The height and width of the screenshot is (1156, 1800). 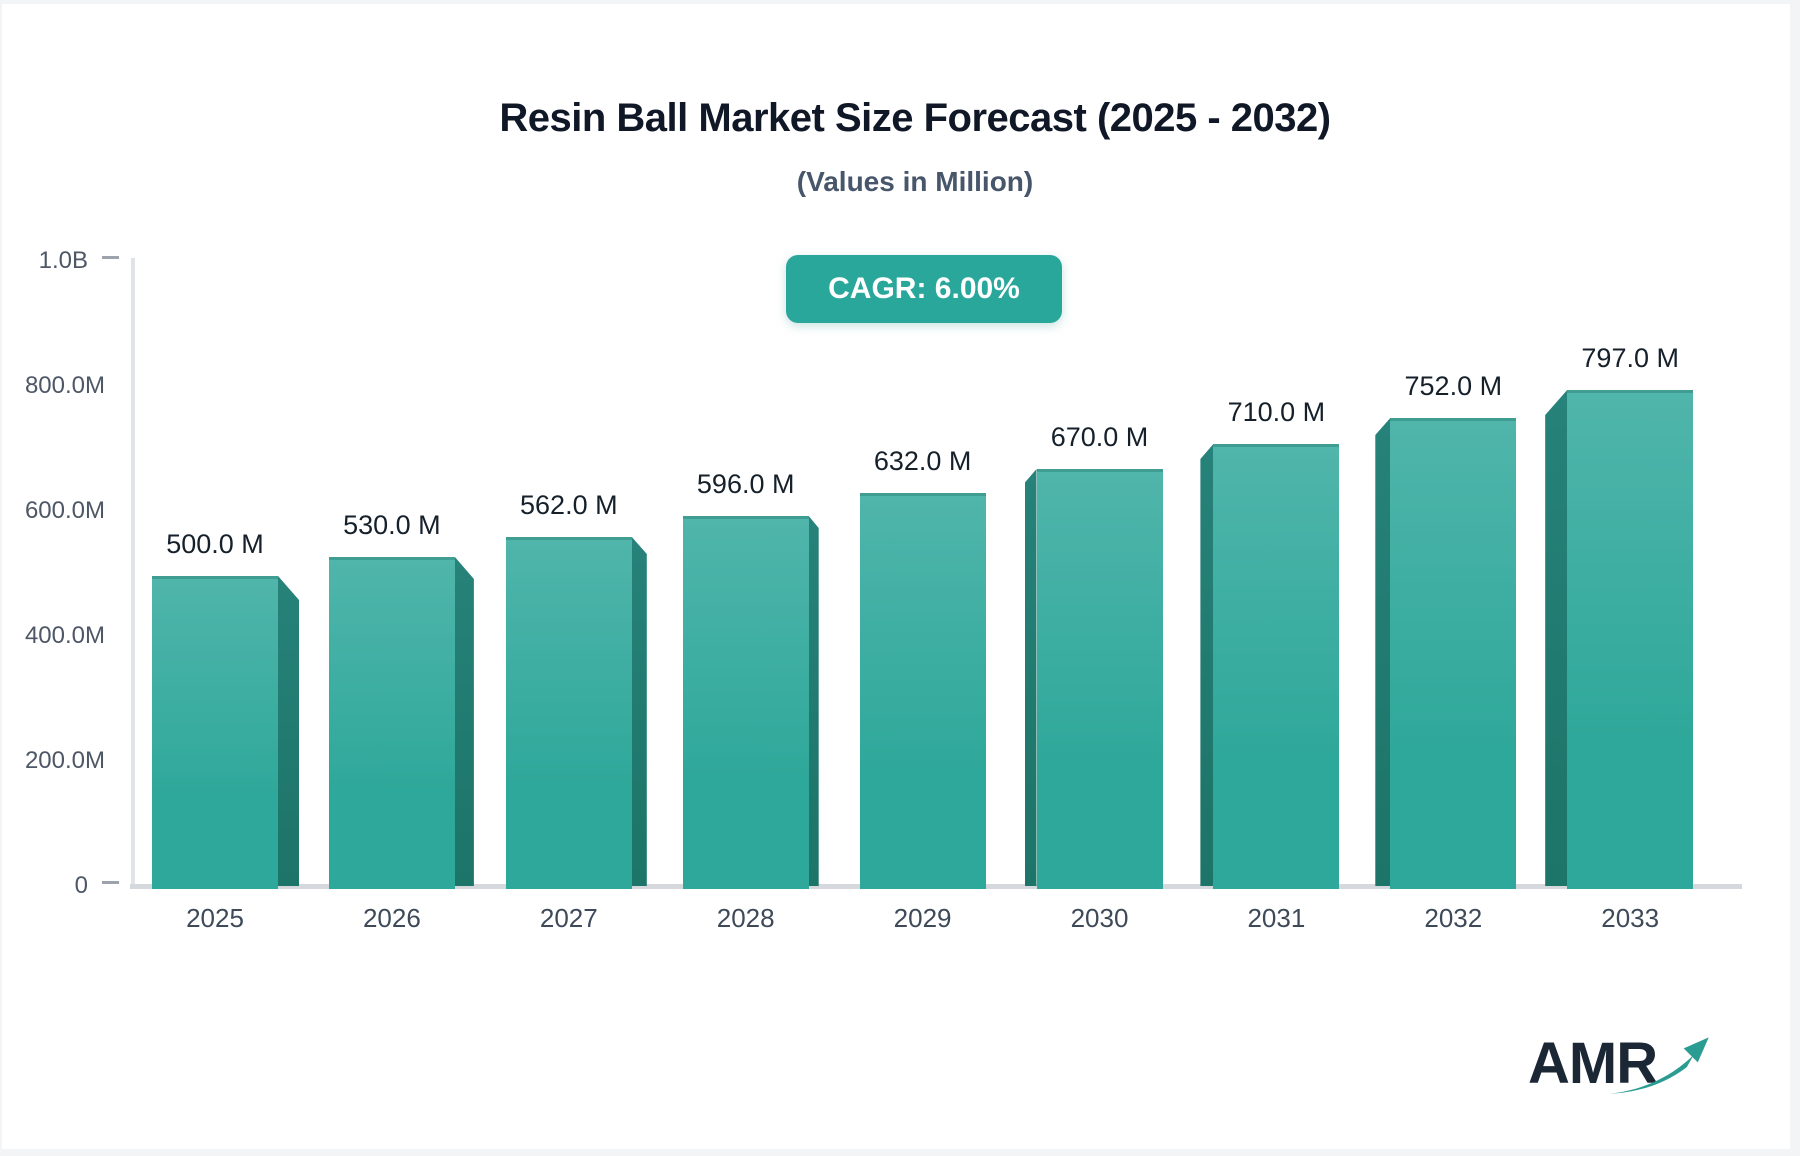 What do you see at coordinates (215, 544) in the screenshot?
I see `bar-value-label: 500.0 M` at bounding box center [215, 544].